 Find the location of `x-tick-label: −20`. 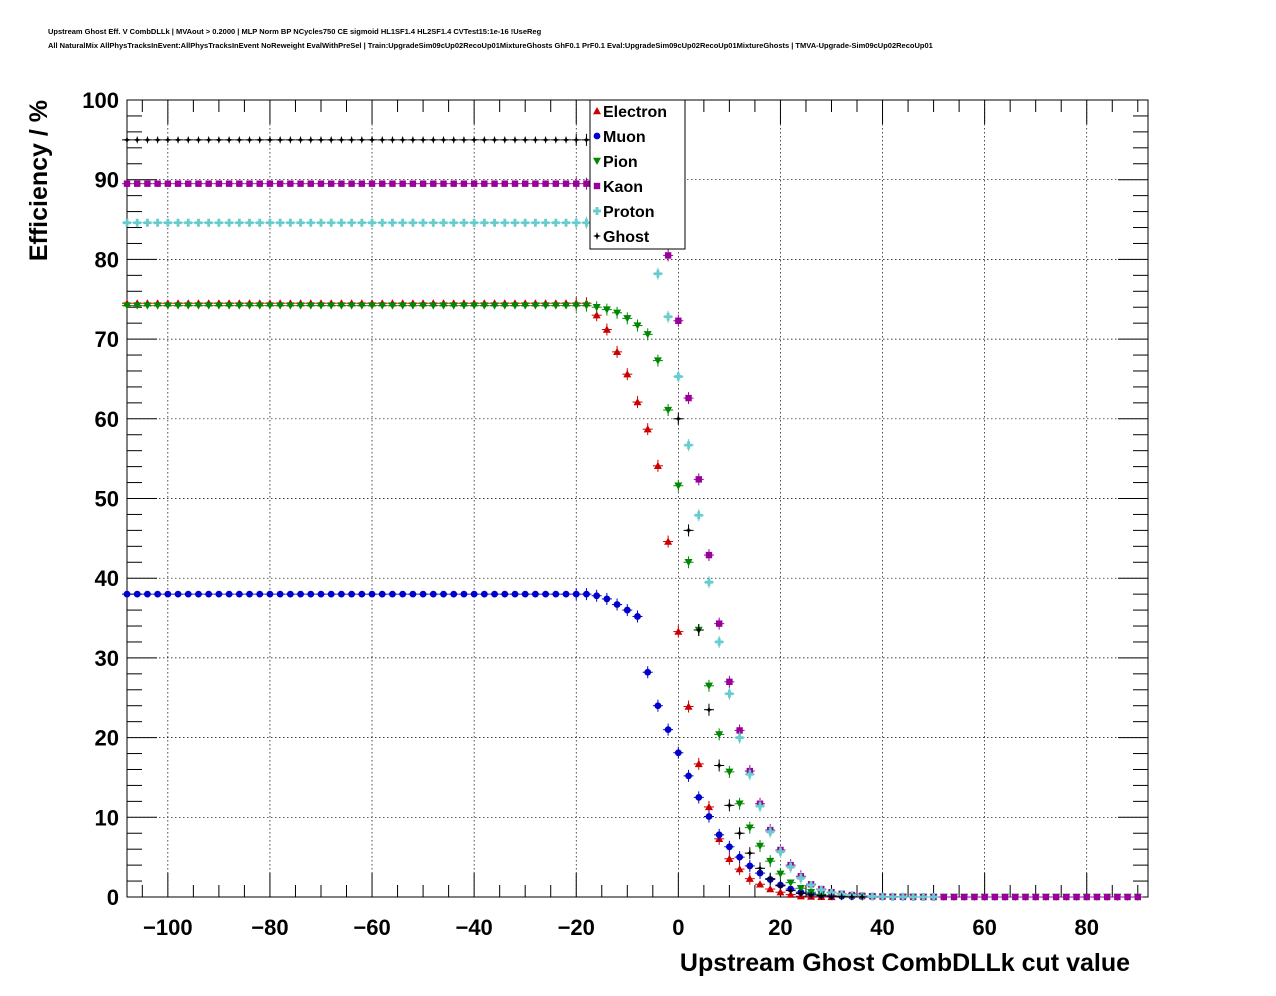

x-tick-label: −20 is located at coordinates (576, 927).